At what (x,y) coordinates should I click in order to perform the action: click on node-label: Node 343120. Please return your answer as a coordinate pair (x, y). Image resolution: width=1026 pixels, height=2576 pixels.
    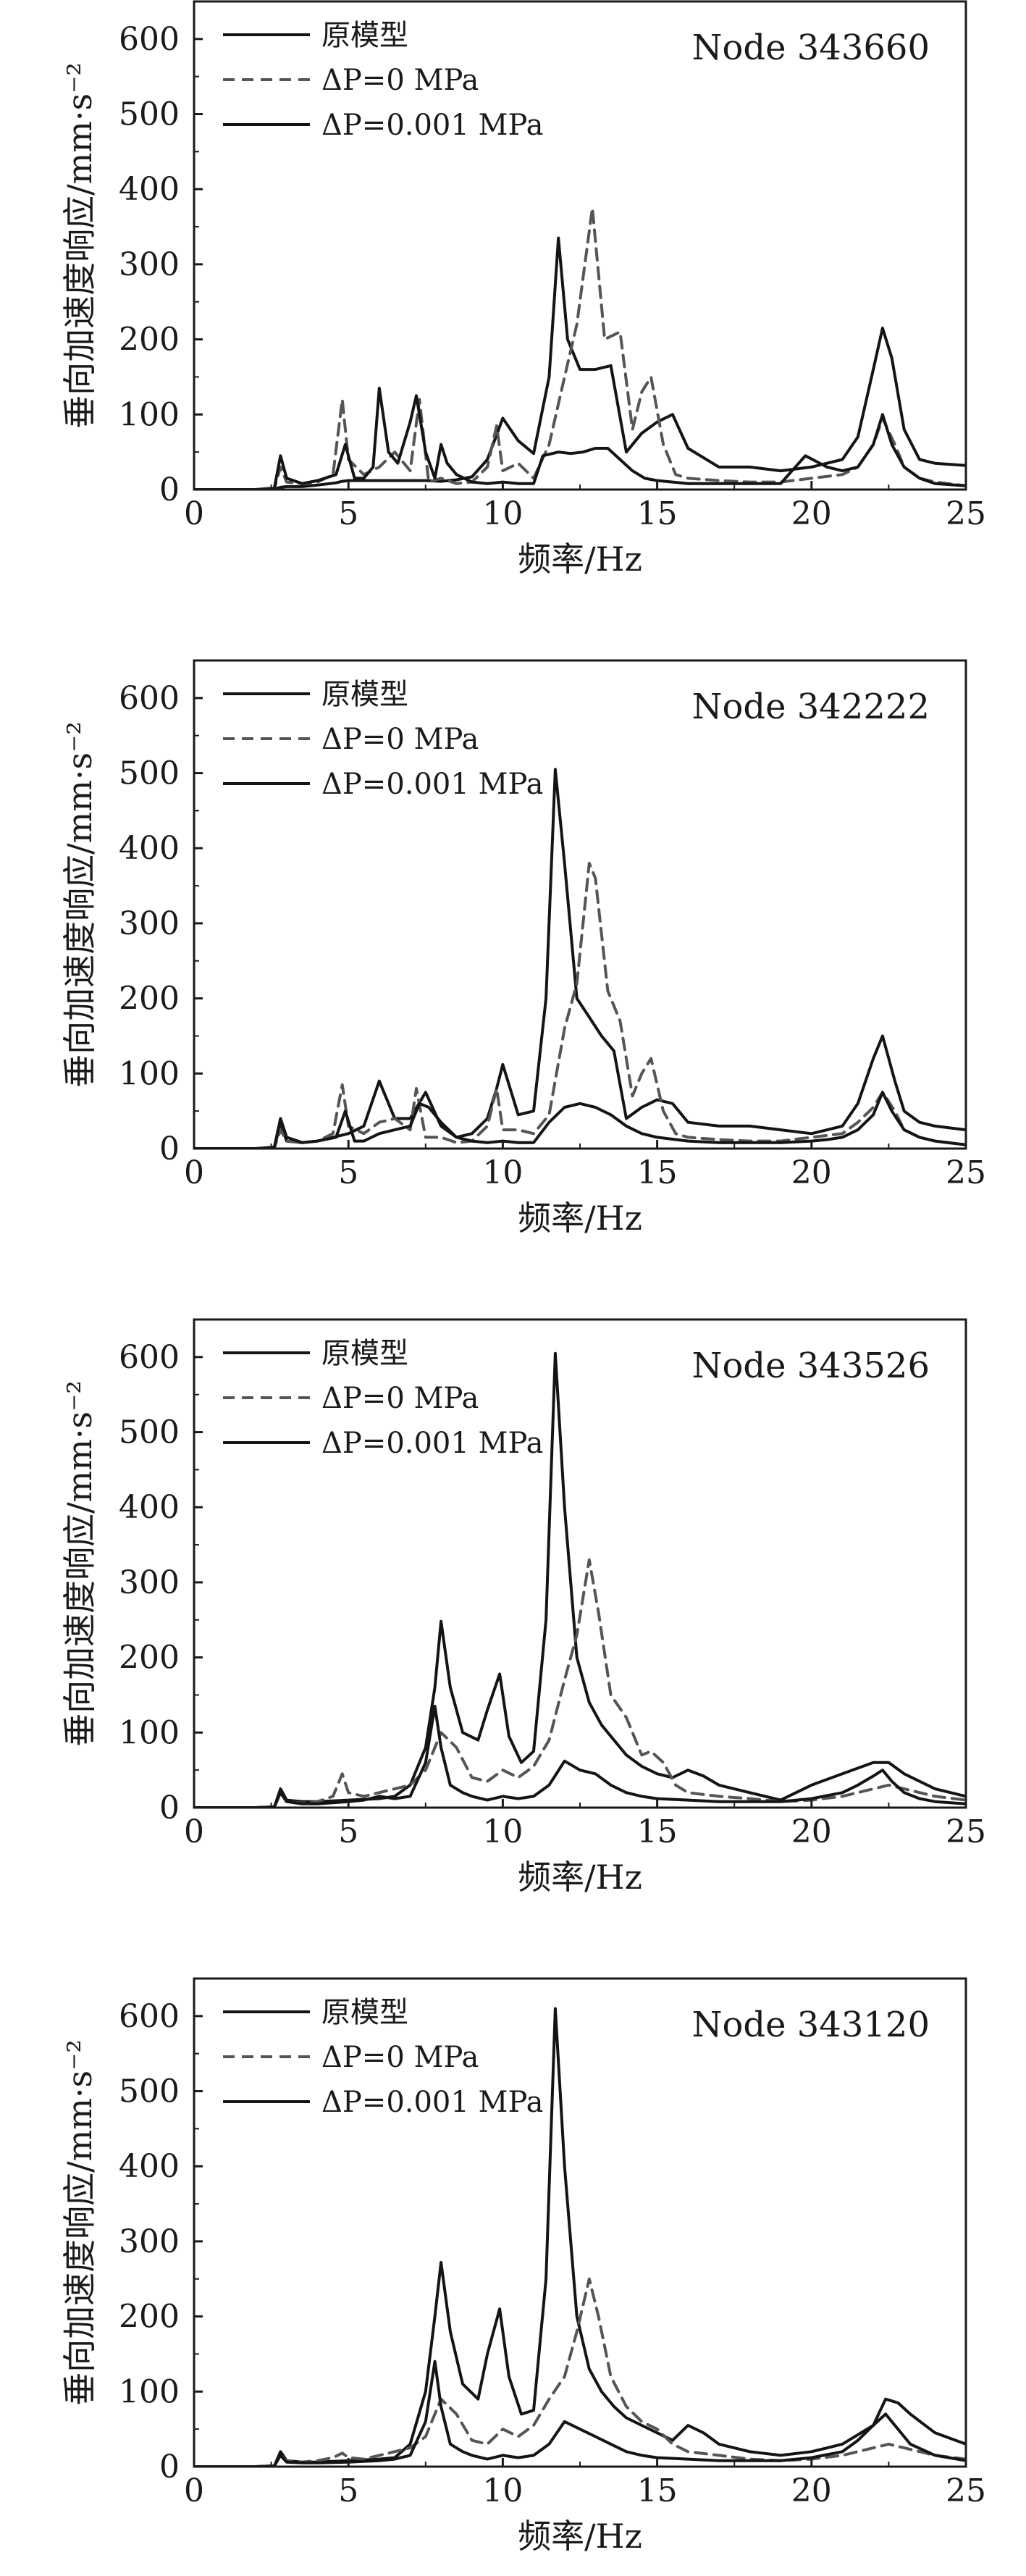
    Looking at the image, I should click on (810, 2025).